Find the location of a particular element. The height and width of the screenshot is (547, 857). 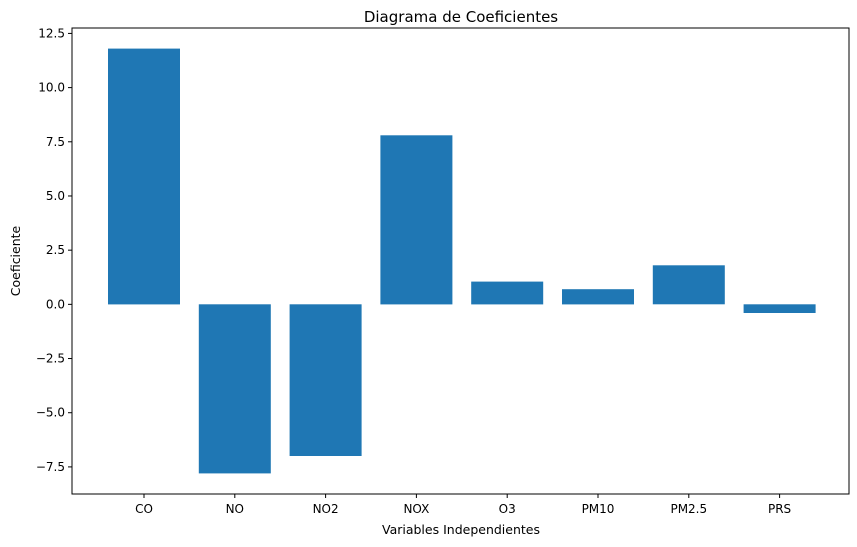

bar-pm10 is located at coordinates (598, 297).